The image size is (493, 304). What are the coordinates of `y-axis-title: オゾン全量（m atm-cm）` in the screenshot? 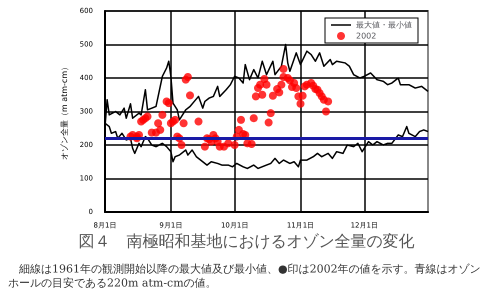 It's located at (65, 111).